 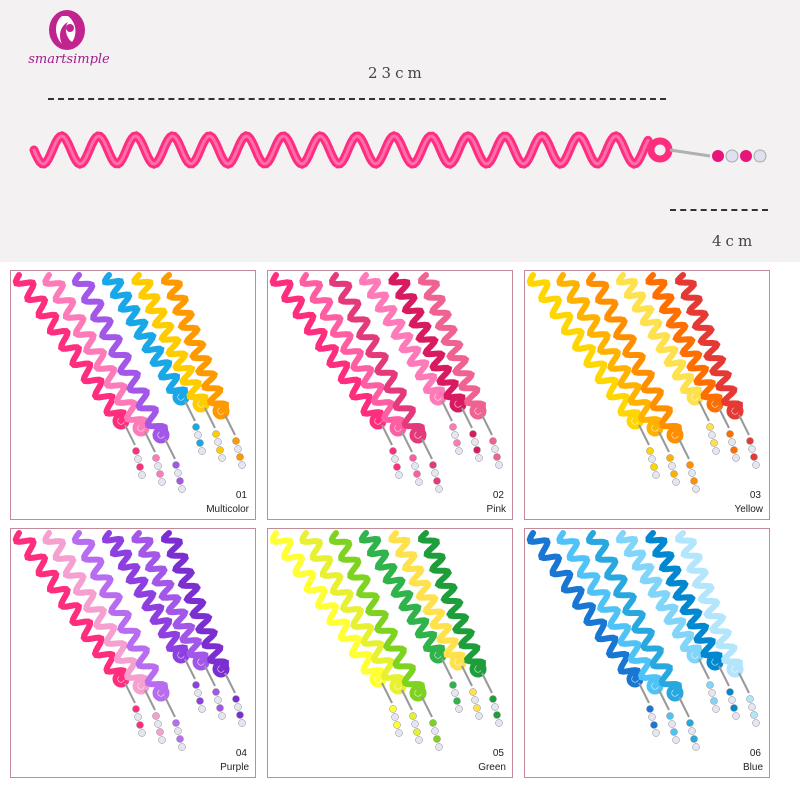 I want to click on variant-number: 05, so click(x=498, y=753).